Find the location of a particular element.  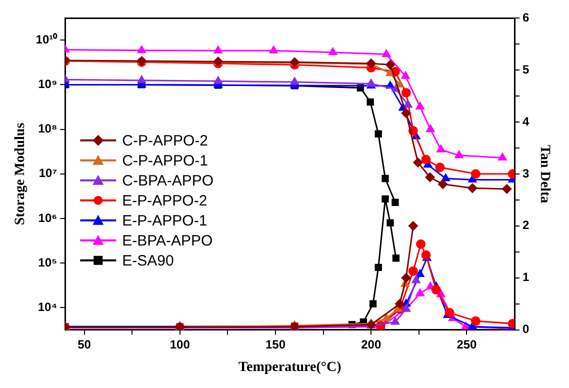

y-tick-label: 10⁴ is located at coordinates (48, 307).